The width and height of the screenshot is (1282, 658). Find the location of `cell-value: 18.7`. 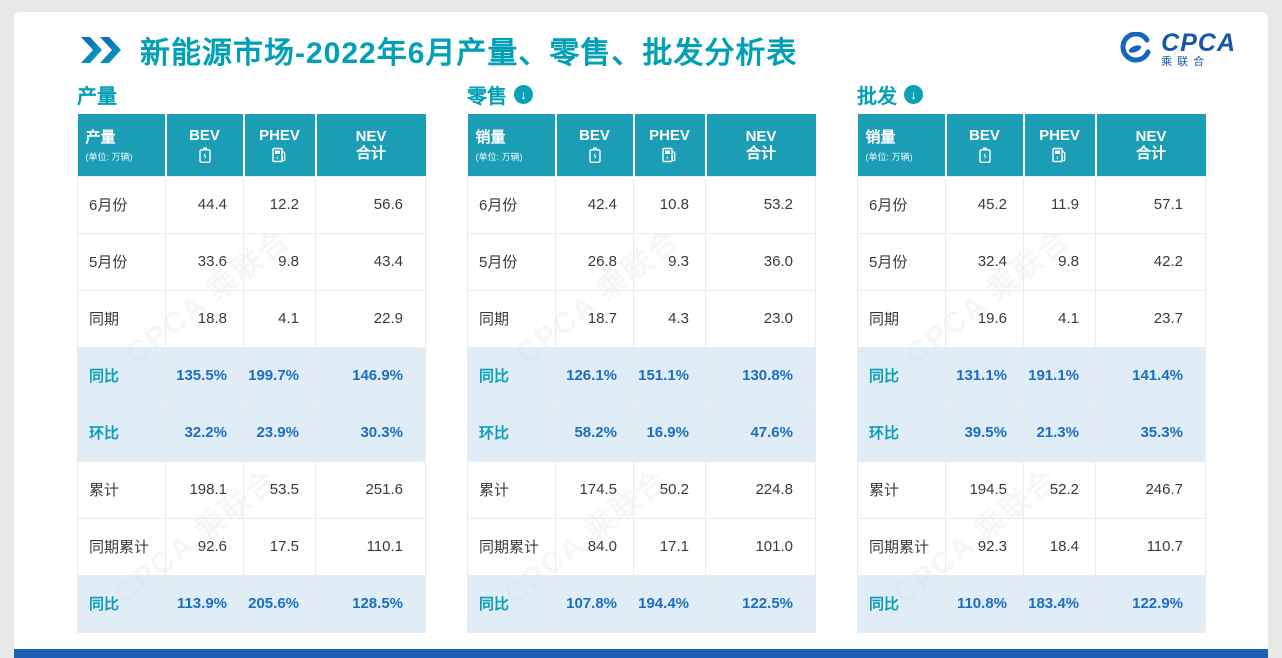

cell-value: 18.7 is located at coordinates (594, 318).